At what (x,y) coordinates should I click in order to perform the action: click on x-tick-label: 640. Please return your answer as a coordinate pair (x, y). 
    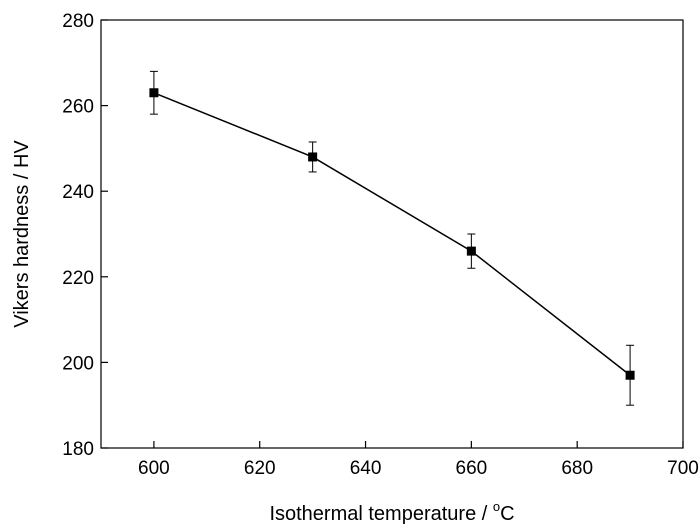
    Looking at the image, I should click on (366, 468).